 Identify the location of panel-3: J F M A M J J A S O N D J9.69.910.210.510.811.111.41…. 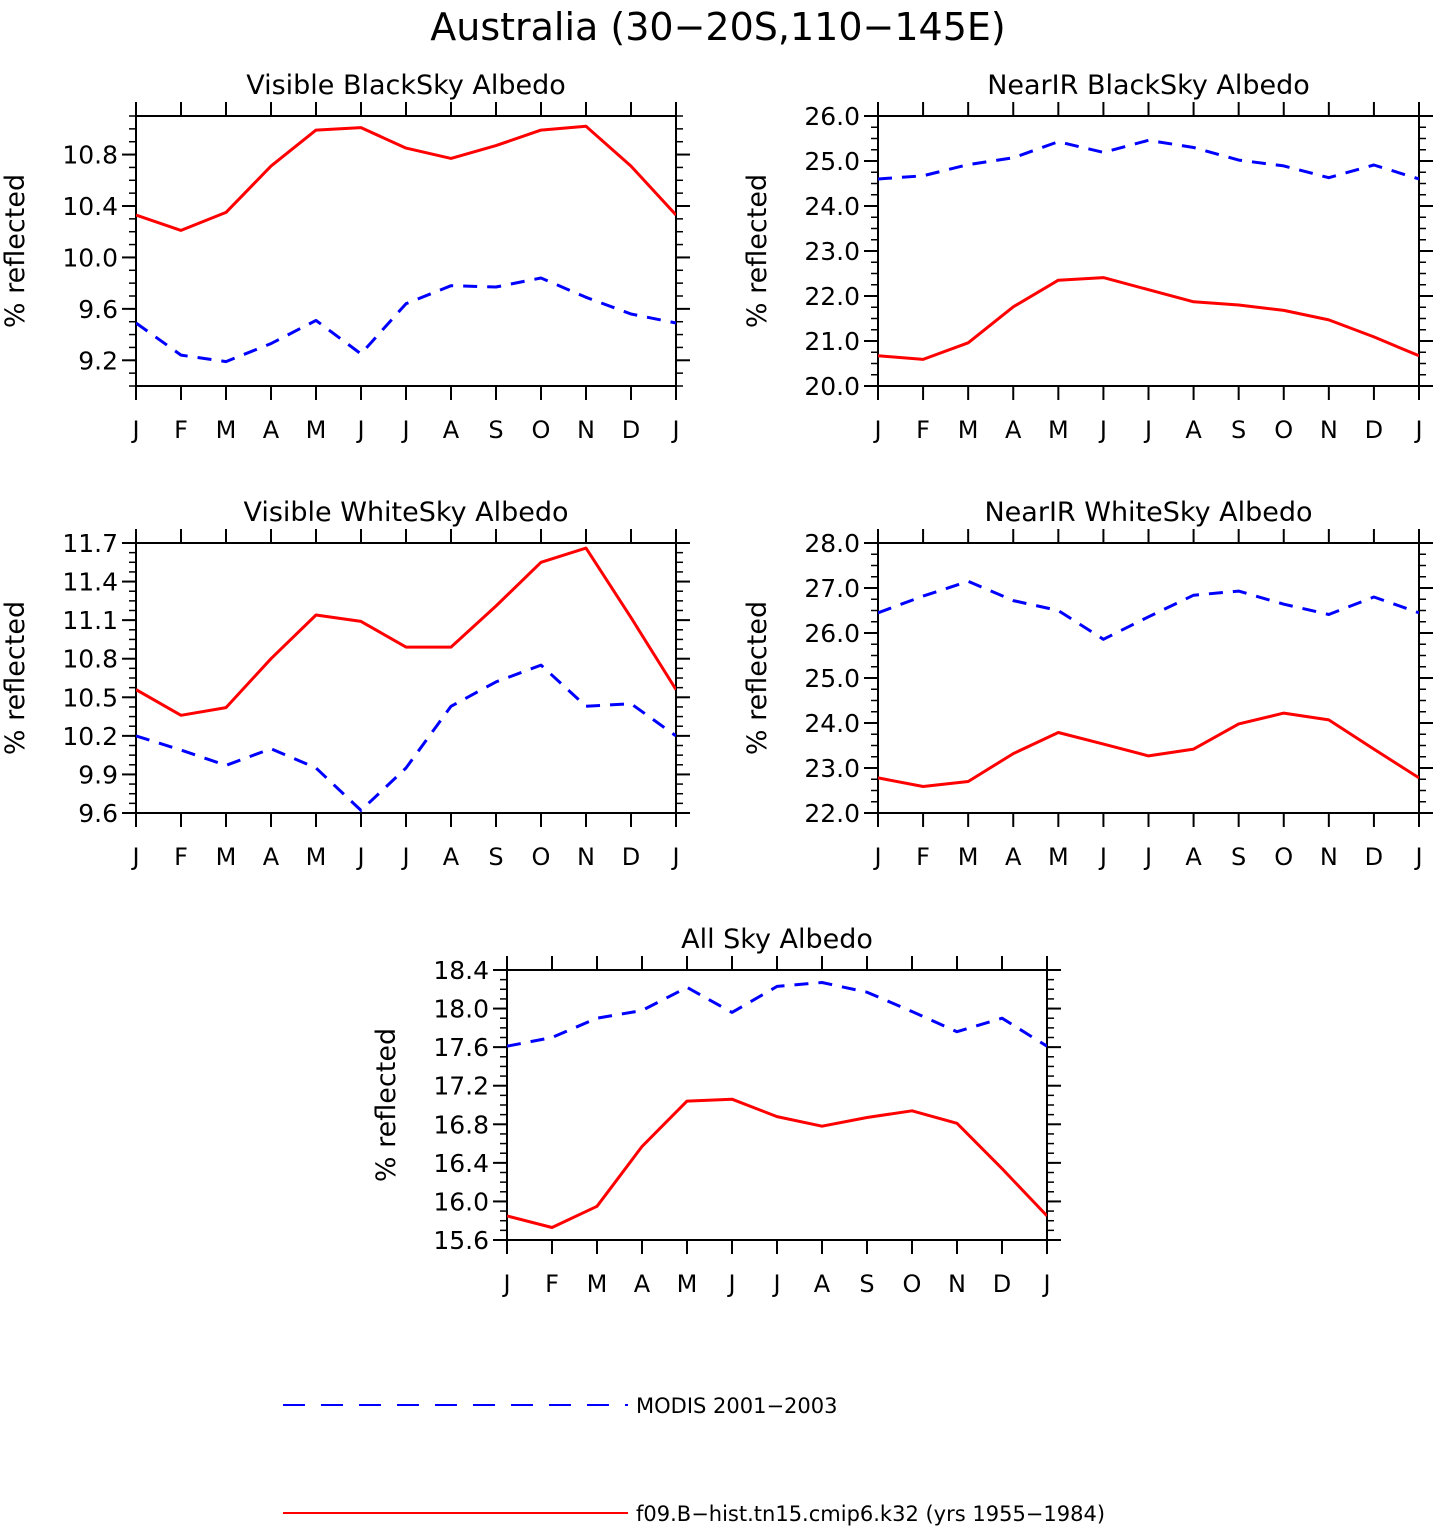
(345, 684).